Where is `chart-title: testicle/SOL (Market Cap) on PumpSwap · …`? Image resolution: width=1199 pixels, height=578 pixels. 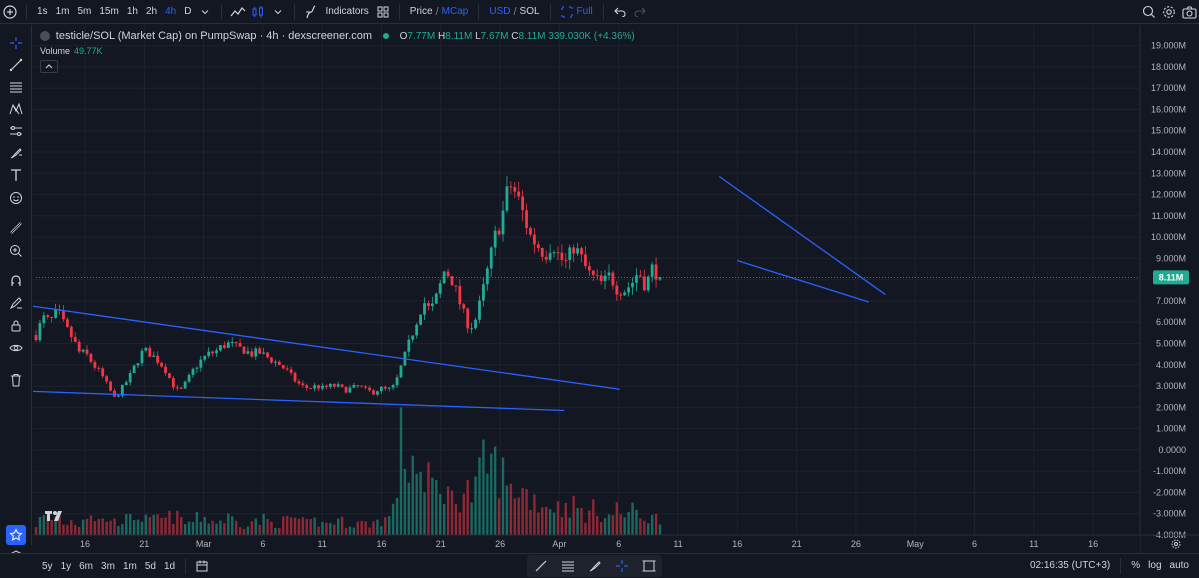 chart-title: testicle/SOL (Market Cap) on PumpSwap · … is located at coordinates (214, 36).